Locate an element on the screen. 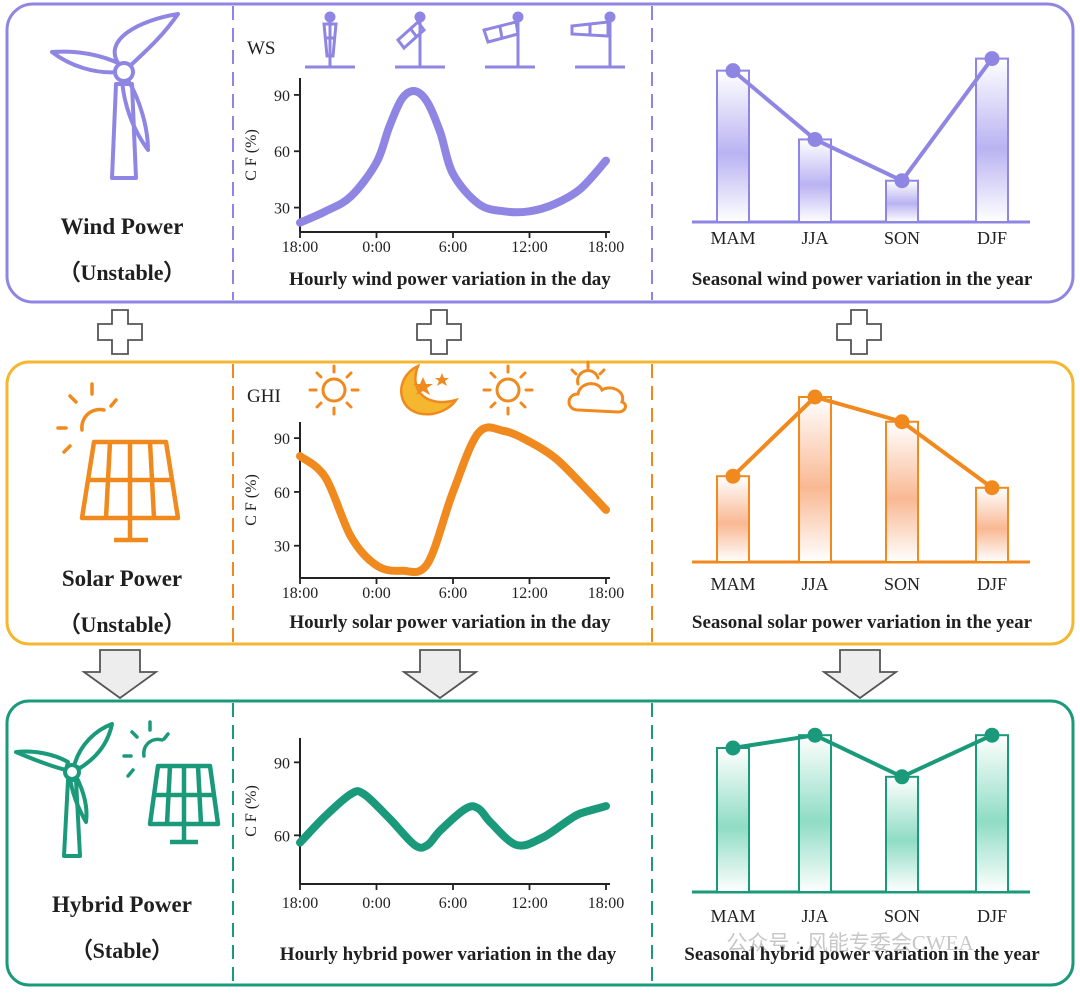 The height and width of the screenshot is (996, 1080). windsock-calm-icon is located at coordinates (330, 40).